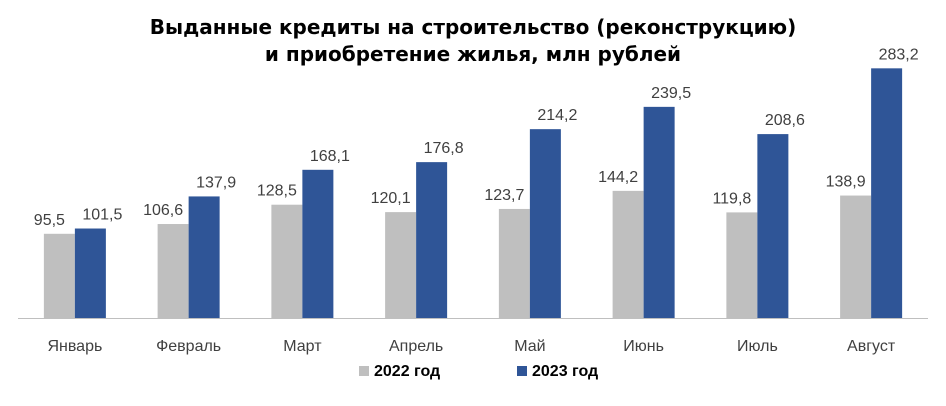  I want to click on data-label: 214,2, so click(557, 115).